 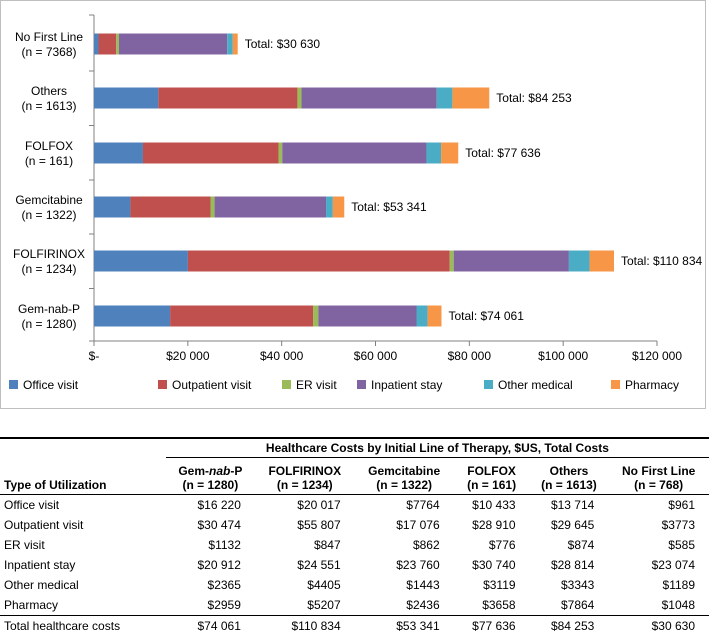 I want to click on row-label: Other medical, so click(x=83, y=585).